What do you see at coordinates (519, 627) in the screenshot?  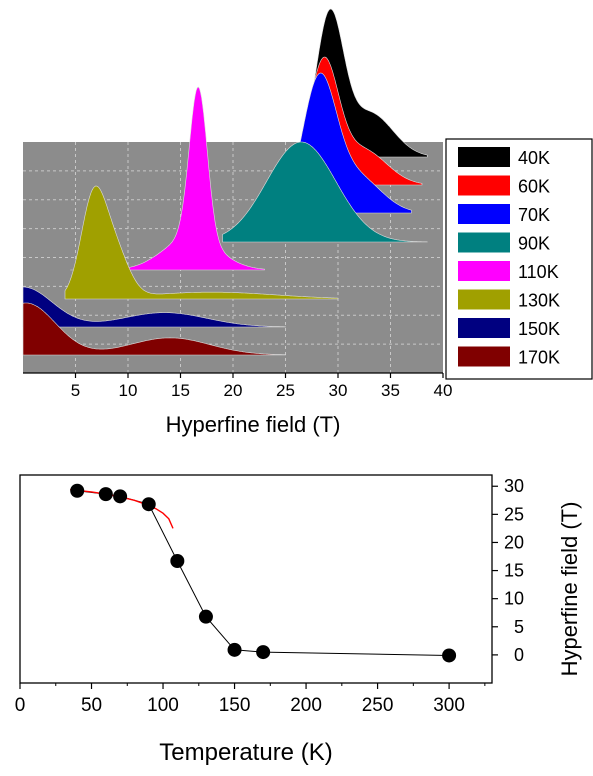 I see `y-tick-label: 5` at bounding box center [519, 627].